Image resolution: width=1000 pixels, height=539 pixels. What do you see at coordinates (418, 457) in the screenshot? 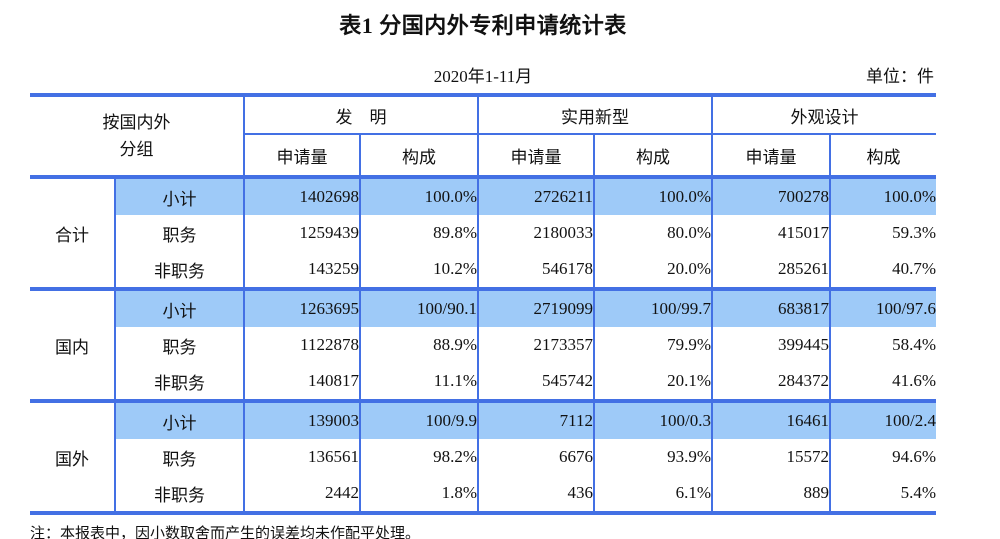
I see `data-cell: 98.2%` at bounding box center [418, 457].